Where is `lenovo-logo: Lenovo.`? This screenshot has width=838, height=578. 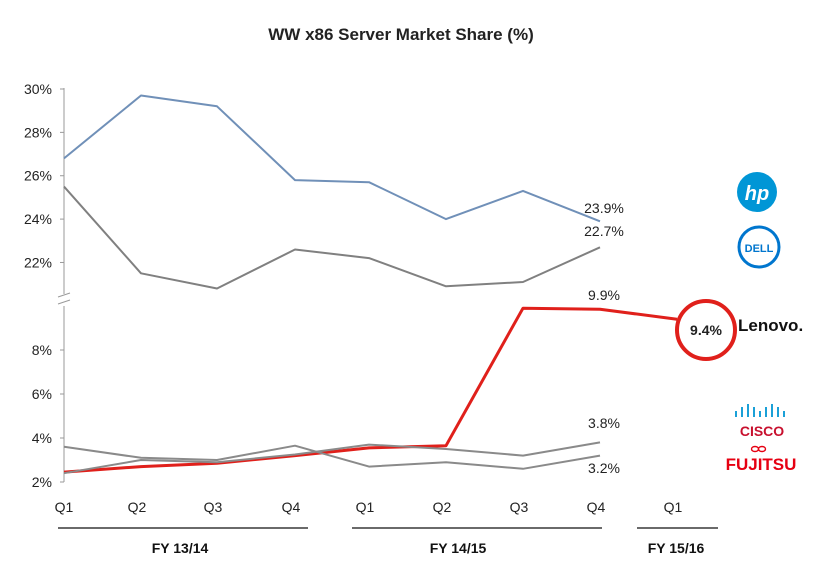
lenovo-logo: Lenovo. is located at coordinates (770, 325).